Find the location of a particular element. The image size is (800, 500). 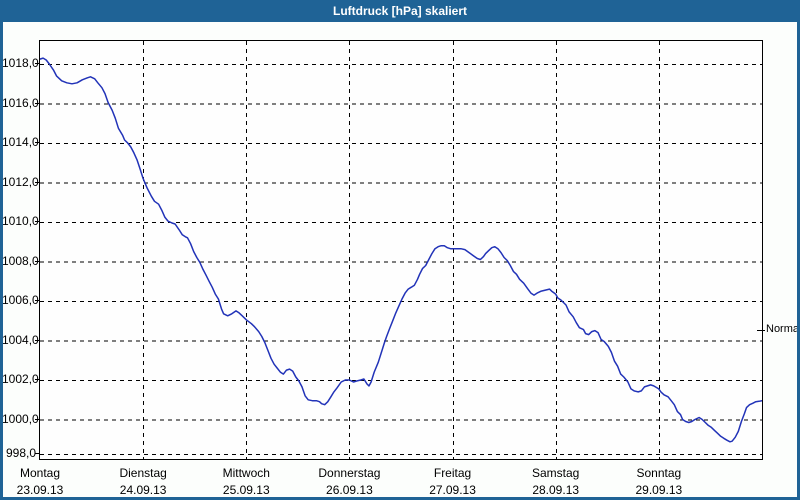

day-name-label: Mittwoch is located at coordinates (246, 473).